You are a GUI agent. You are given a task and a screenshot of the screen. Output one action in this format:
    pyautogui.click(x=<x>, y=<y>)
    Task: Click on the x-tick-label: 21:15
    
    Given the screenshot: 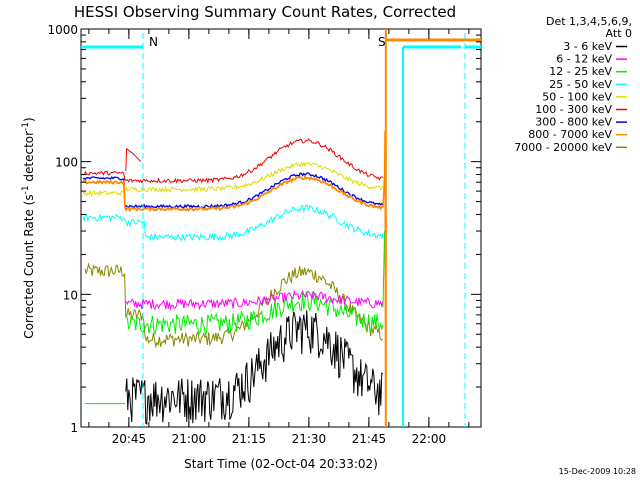 What is the action you would take?
    pyautogui.click(x=249, y=439)
    